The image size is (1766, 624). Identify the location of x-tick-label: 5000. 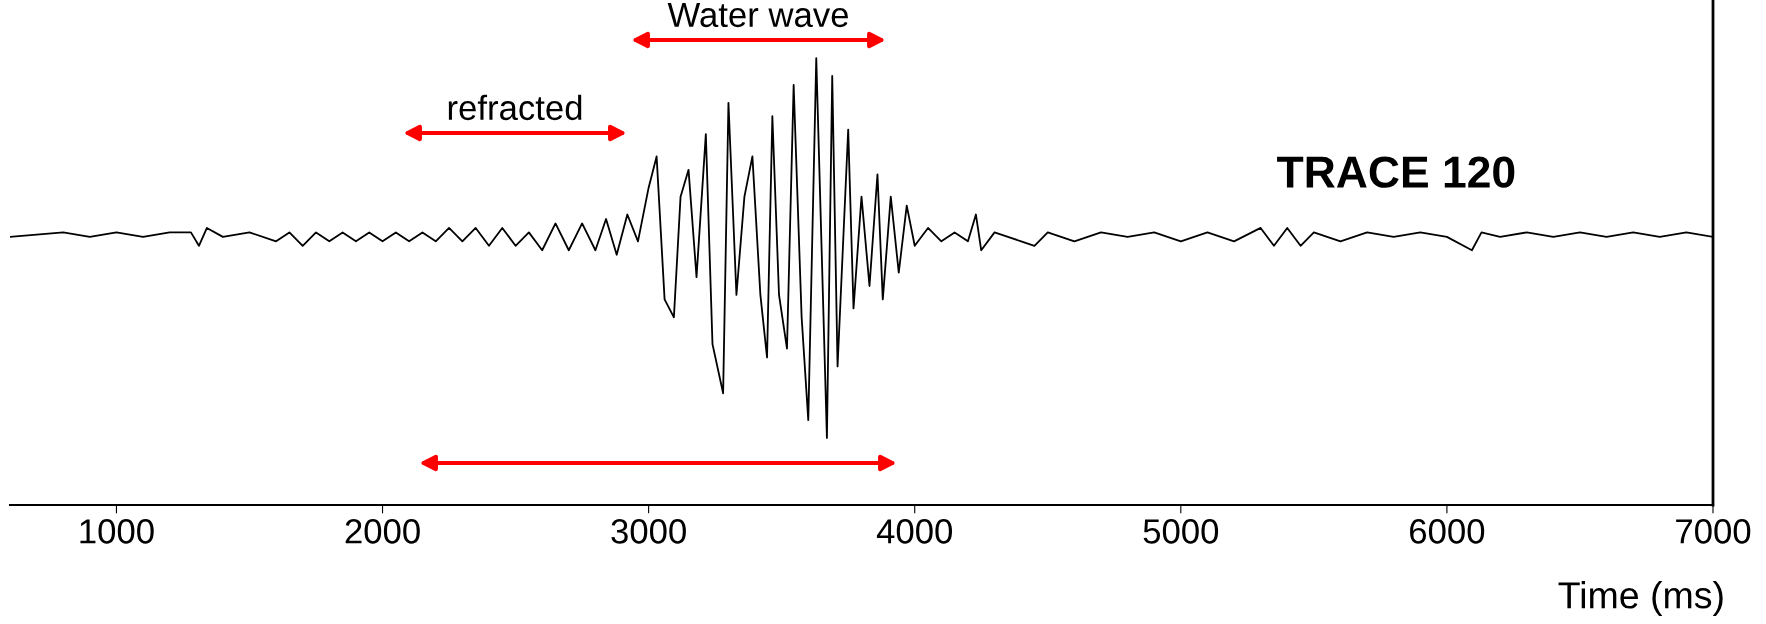
(1181, 531).